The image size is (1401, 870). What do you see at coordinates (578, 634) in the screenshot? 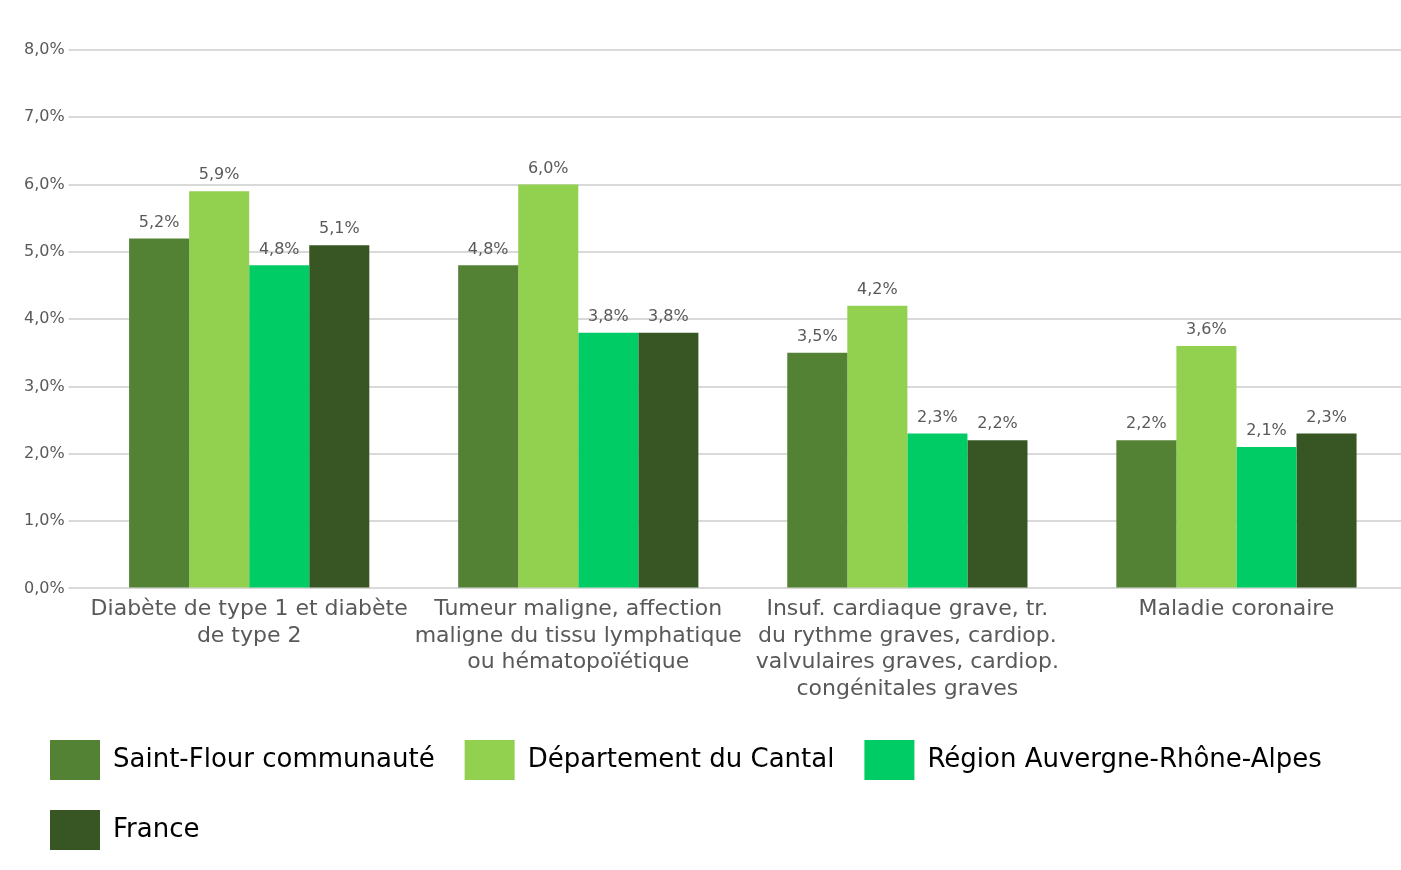
I see `x-tick-label: Tumeur maligne, affection maligne du tissu lymphatique ou hématopoïétique` at bounding box center [578, 634].